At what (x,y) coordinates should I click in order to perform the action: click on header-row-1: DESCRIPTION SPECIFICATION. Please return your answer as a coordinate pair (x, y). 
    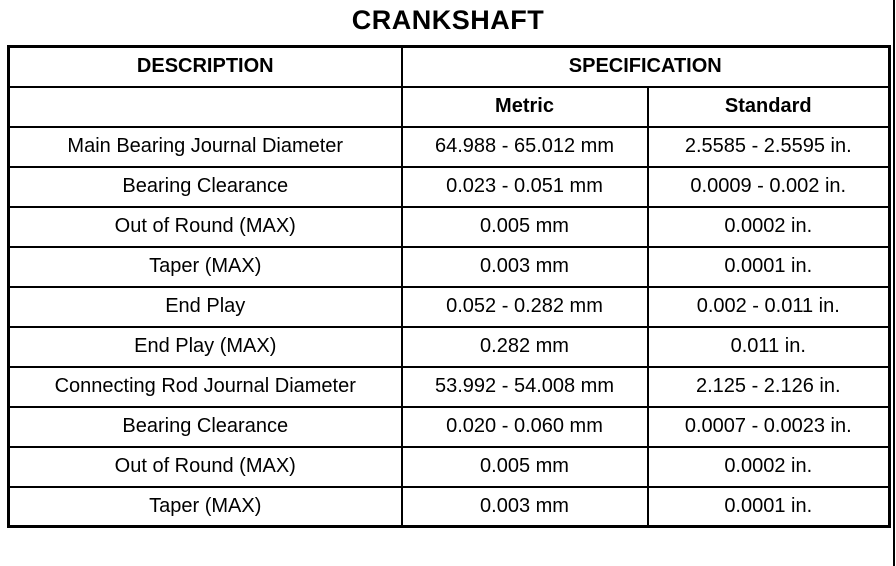
    Looking at the image, I should click on (449, 66).